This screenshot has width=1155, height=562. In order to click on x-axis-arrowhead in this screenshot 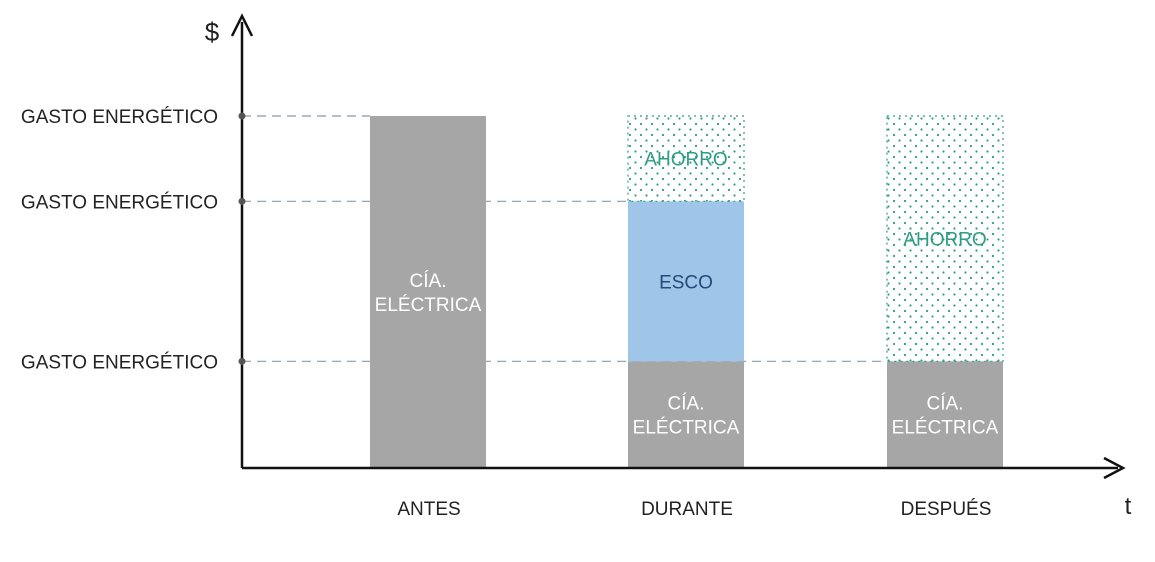, I will do `click(1114, 468)`.